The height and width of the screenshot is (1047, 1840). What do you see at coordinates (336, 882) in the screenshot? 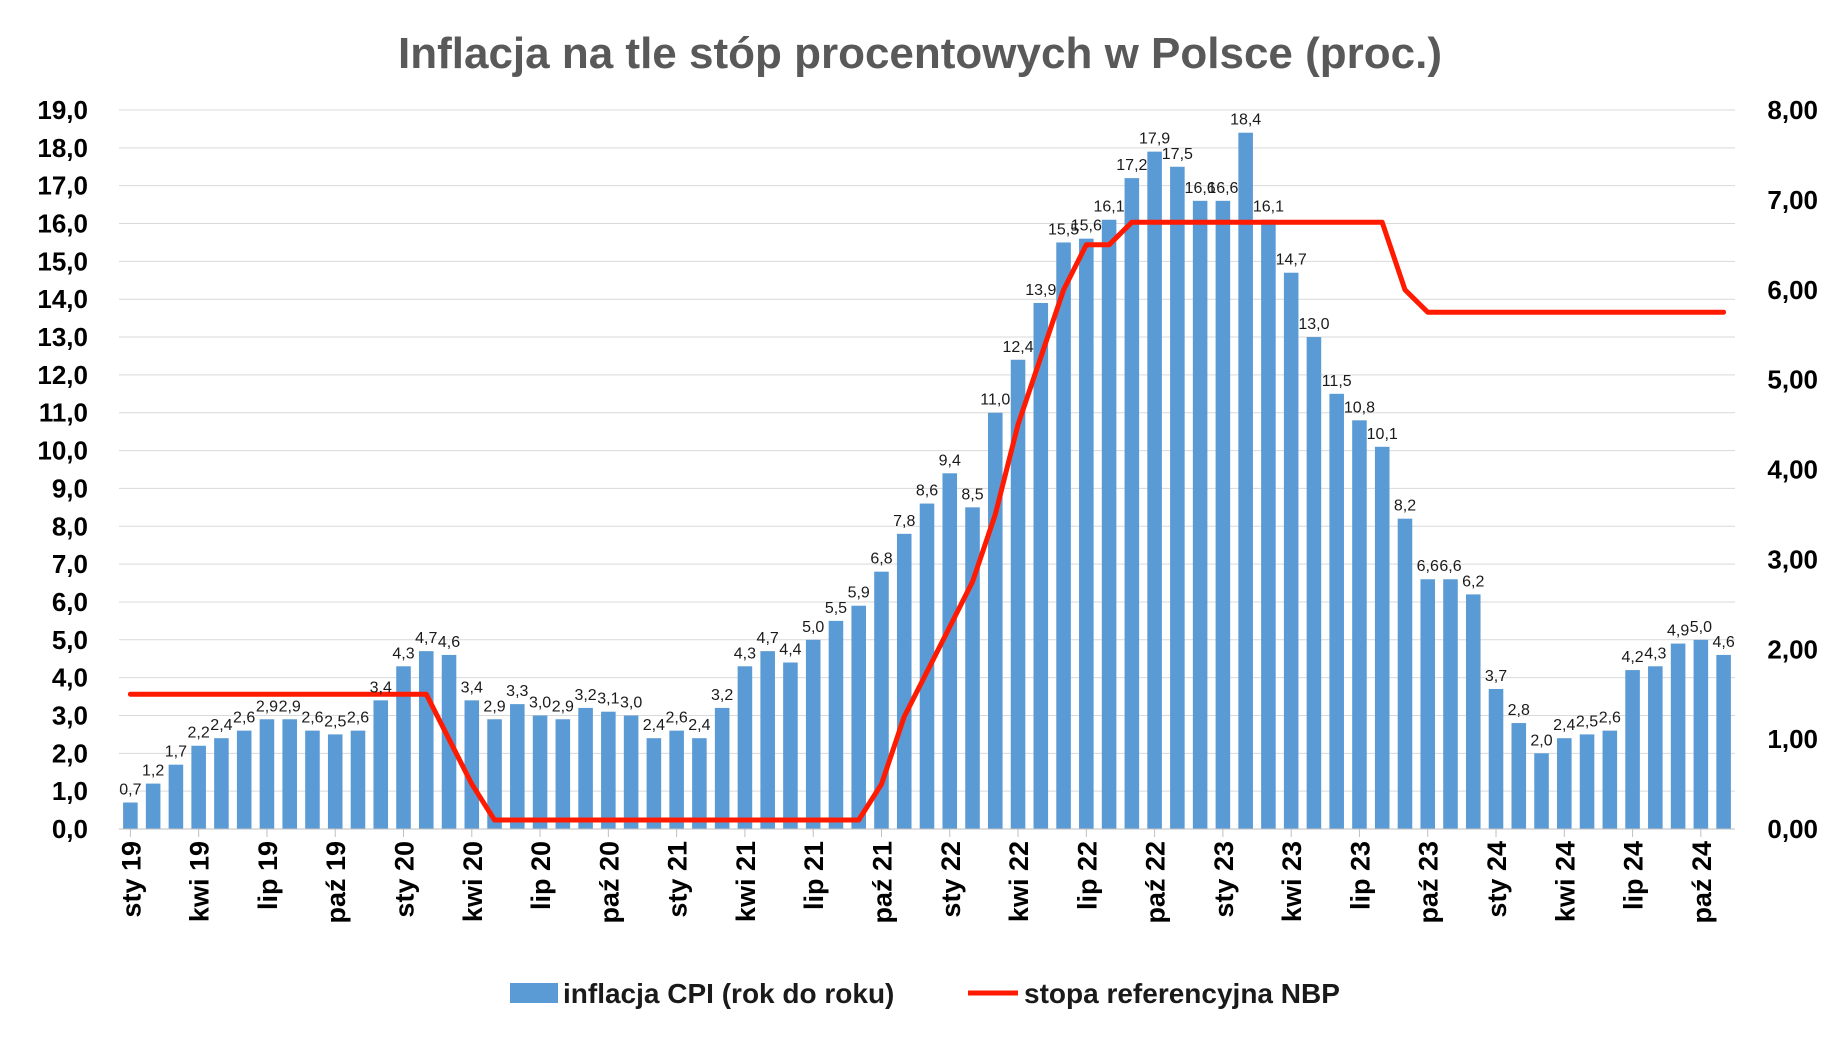
I see `x-tick-label: paź 19` at bounding box center [336, 882].